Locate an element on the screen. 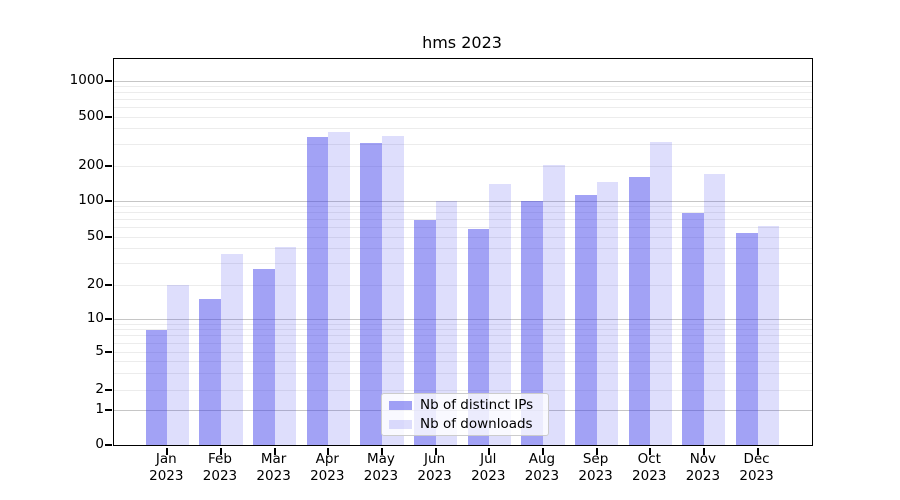 This screenshot has height=500, width=900. x-tick-label-line: May is located at coordinates (380, 459).